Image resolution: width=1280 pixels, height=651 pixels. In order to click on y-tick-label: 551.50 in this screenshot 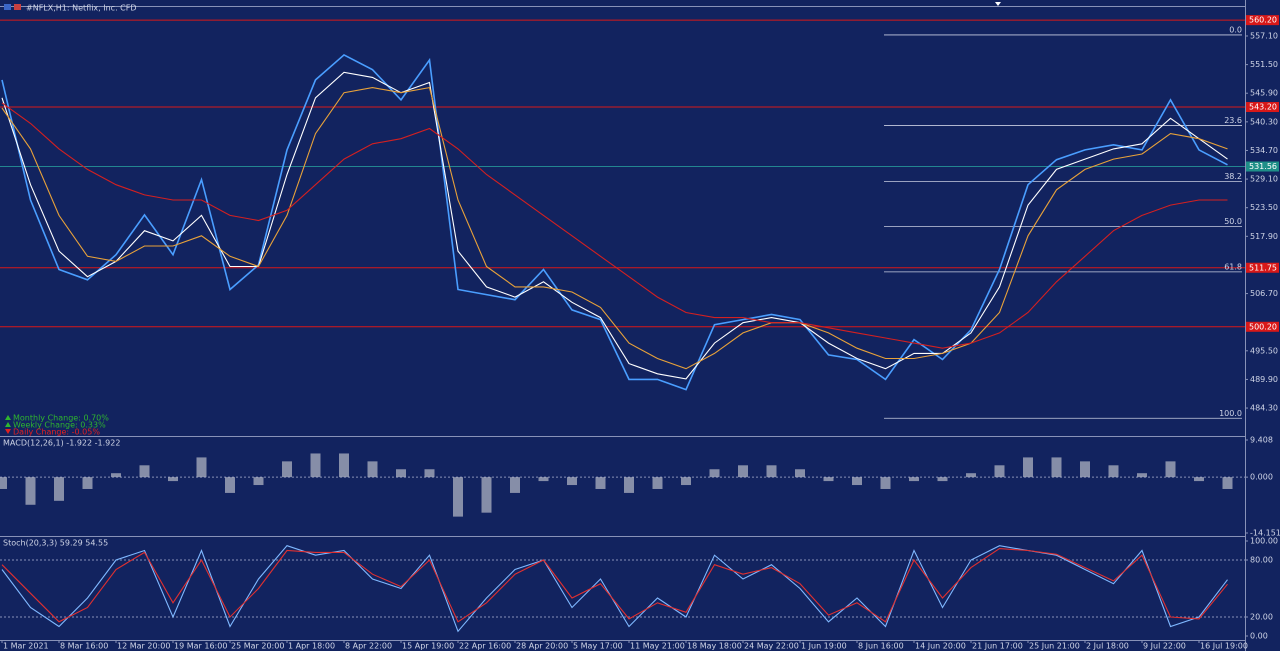, I will do `click(1264, 64)`.